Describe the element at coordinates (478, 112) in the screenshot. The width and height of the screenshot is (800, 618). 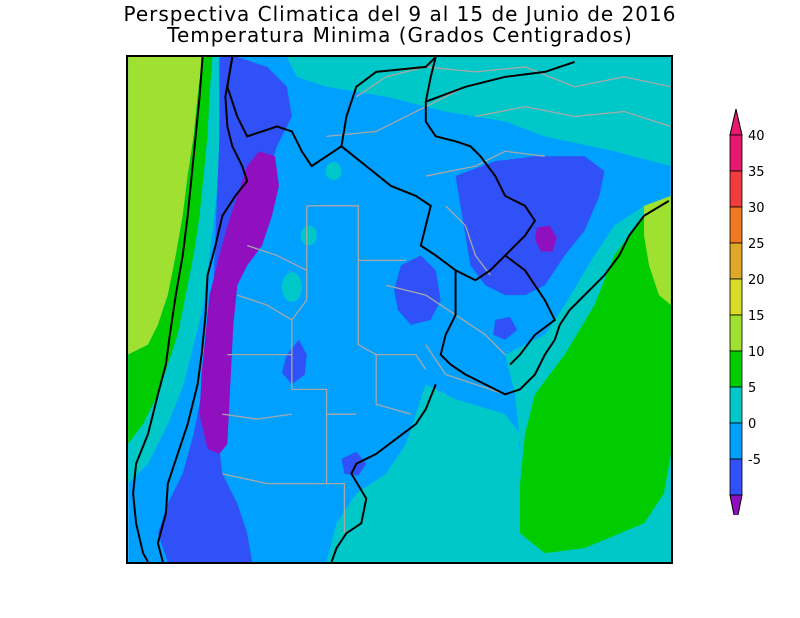
I see `cyan-north-region` at that location.